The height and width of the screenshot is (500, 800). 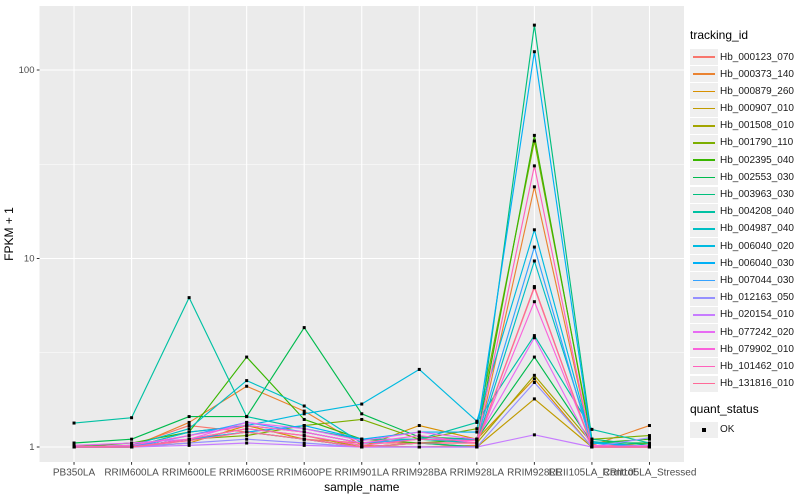 What do you see at coordinates (704, 429) in the screenshot?
I see `legend-key-ok` at bounding box center [704, 429].